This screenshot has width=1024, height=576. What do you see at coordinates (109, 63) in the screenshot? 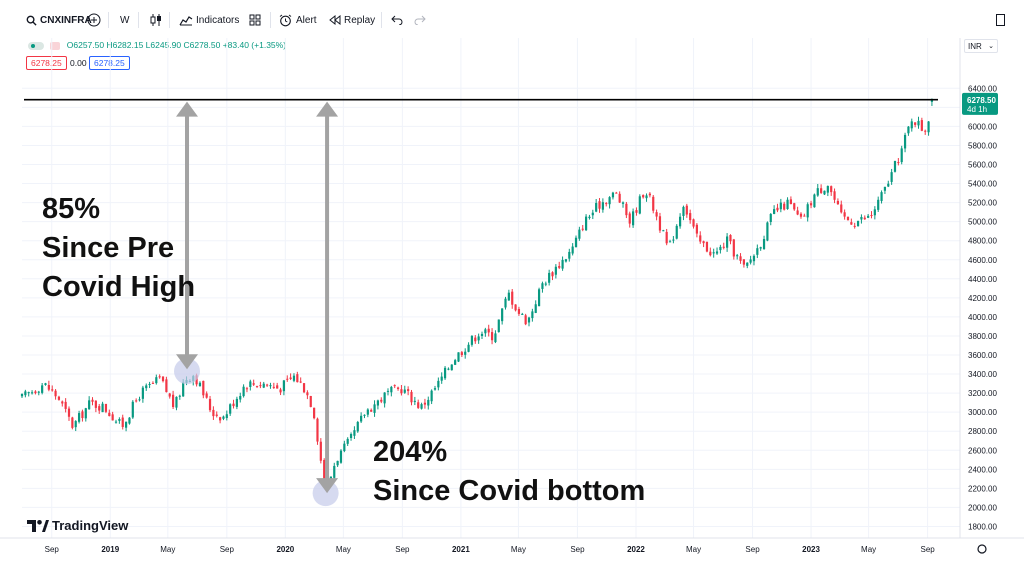
I see `buy-price-box: 6278.25` at bounding box center [109, 63].